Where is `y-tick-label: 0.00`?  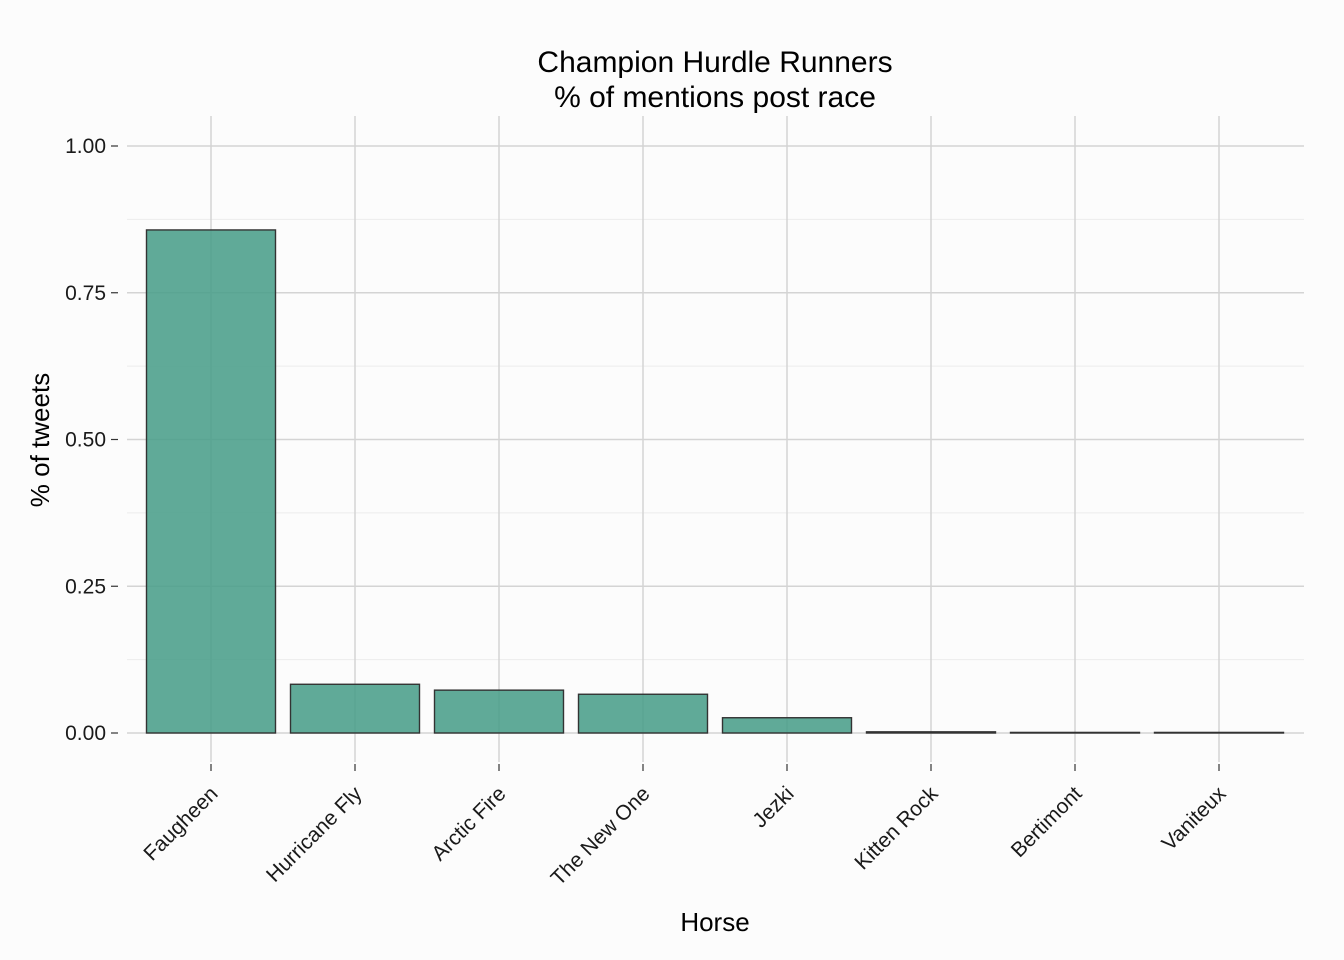
y-tick-label: 0.00 is located at coordinates (85, 733).